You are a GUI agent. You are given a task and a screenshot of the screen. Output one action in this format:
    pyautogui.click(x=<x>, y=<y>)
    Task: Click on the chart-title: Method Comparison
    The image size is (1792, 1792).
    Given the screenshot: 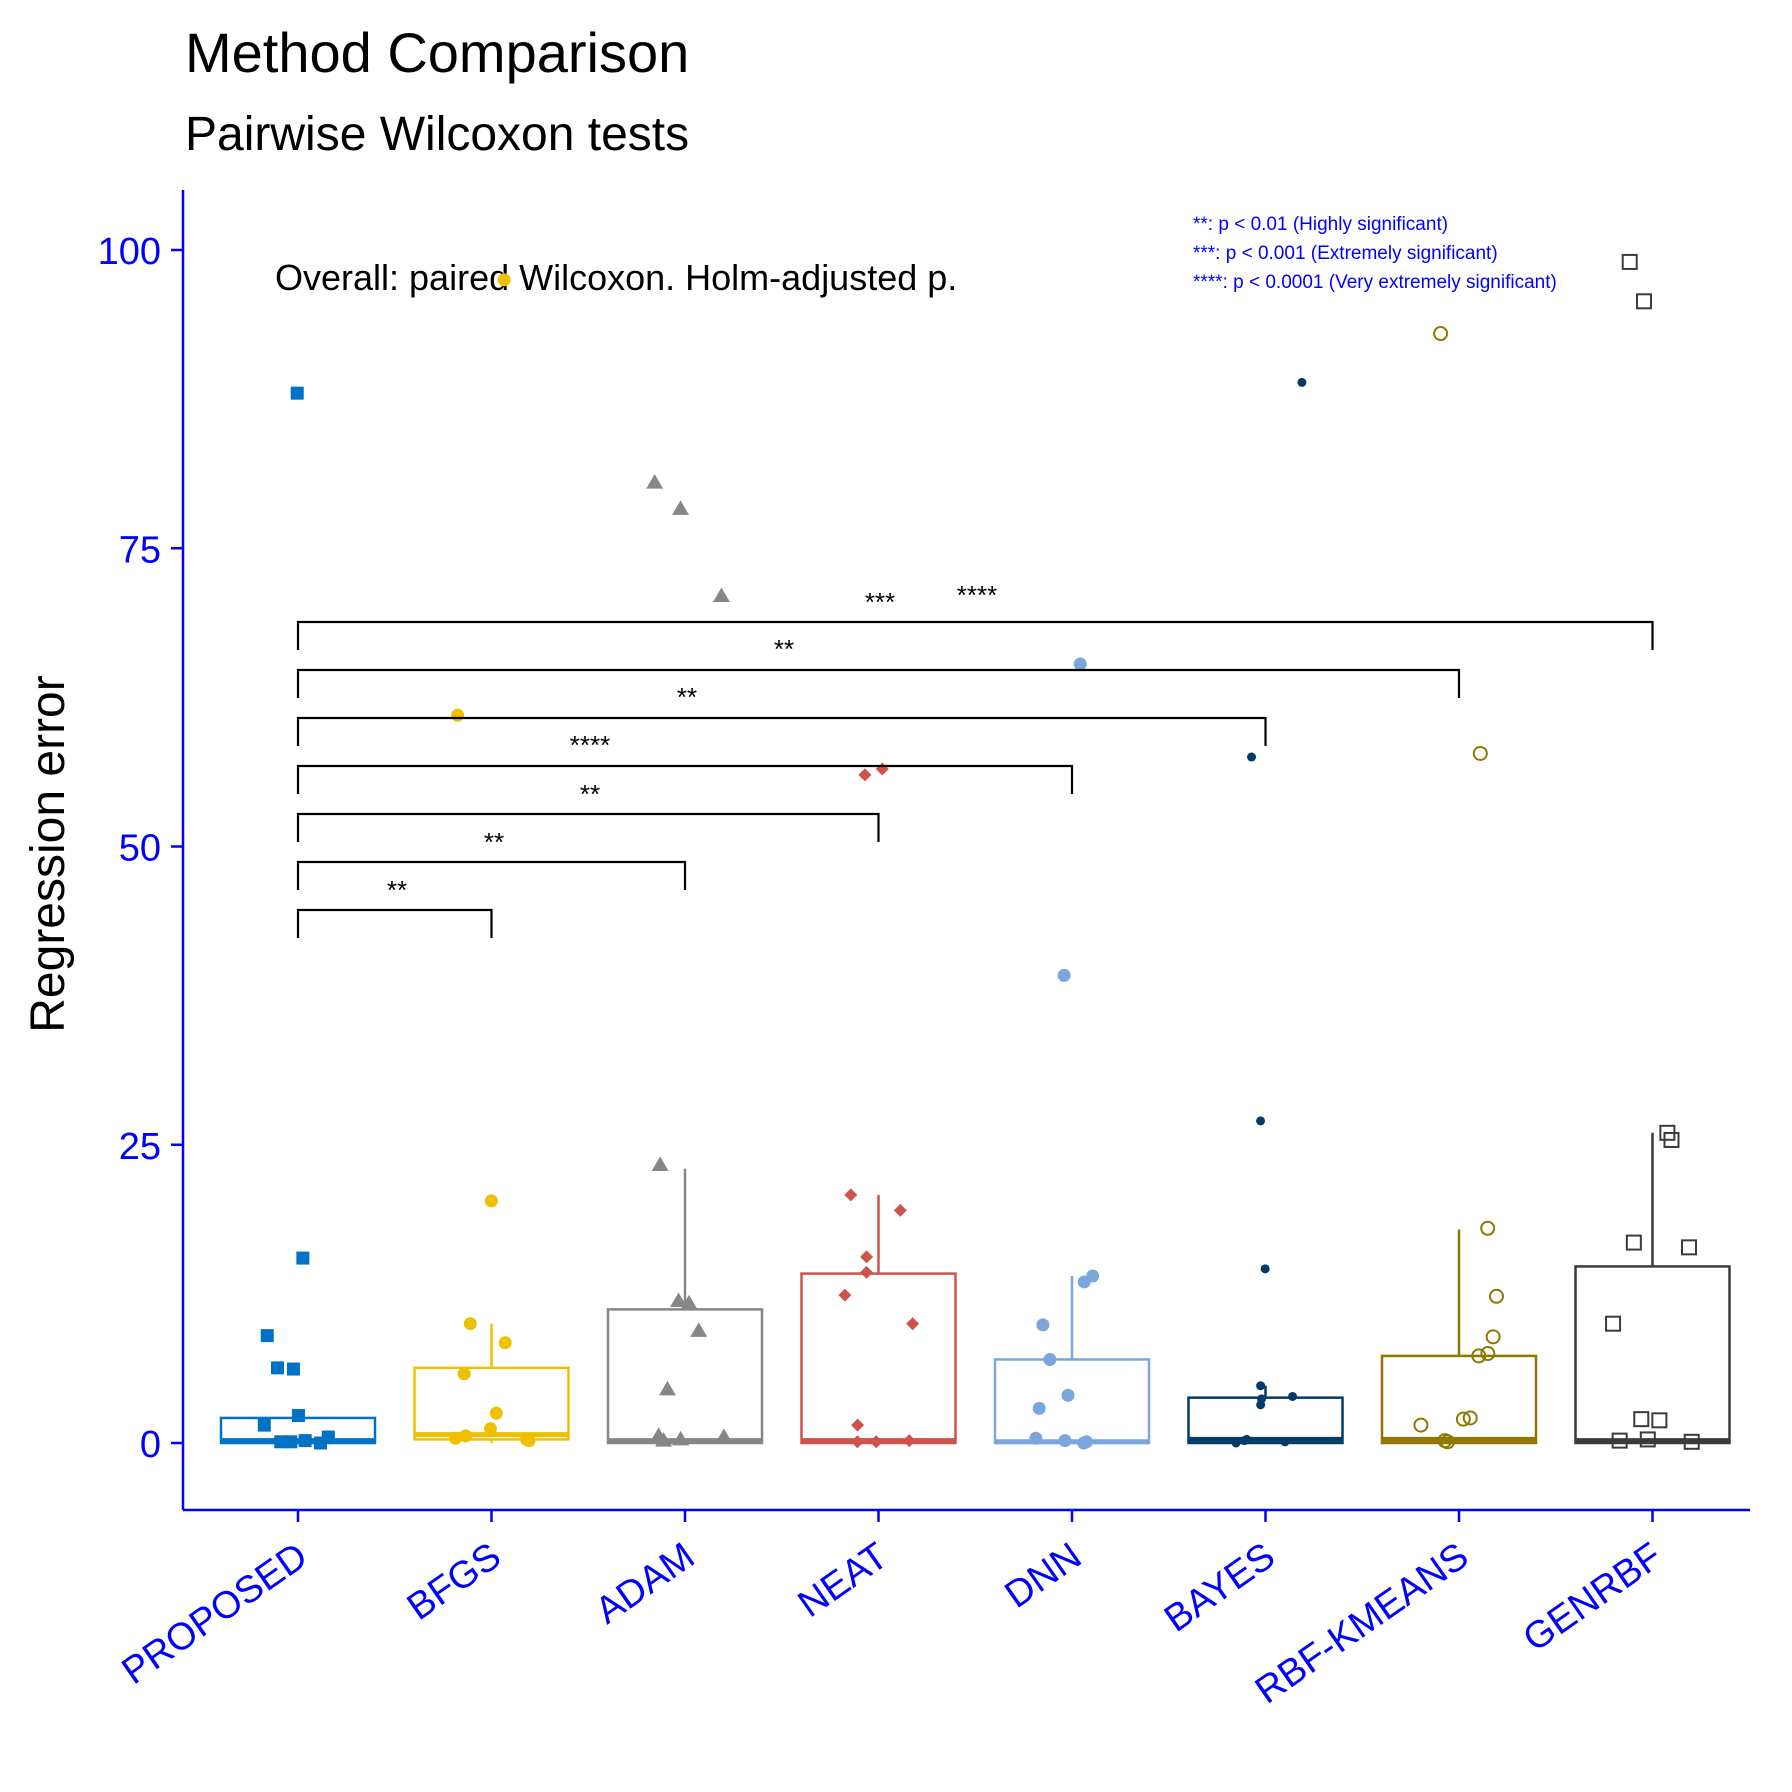 What is the action you would take?
    pyautogui.click(x=437, y=52)
    